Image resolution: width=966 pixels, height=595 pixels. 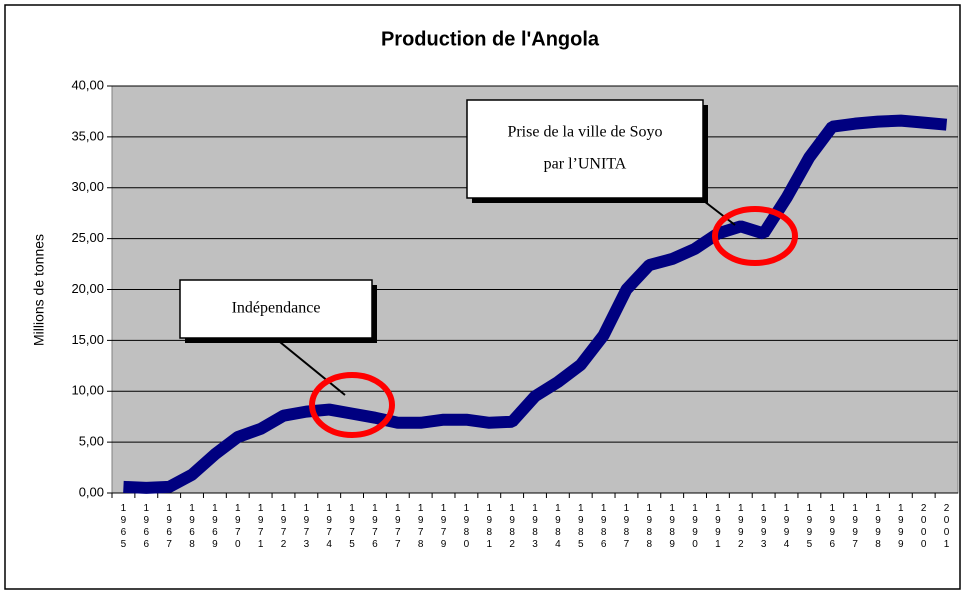 I want to click on y-tick-label: 40,00, so click(x=87, y=84).